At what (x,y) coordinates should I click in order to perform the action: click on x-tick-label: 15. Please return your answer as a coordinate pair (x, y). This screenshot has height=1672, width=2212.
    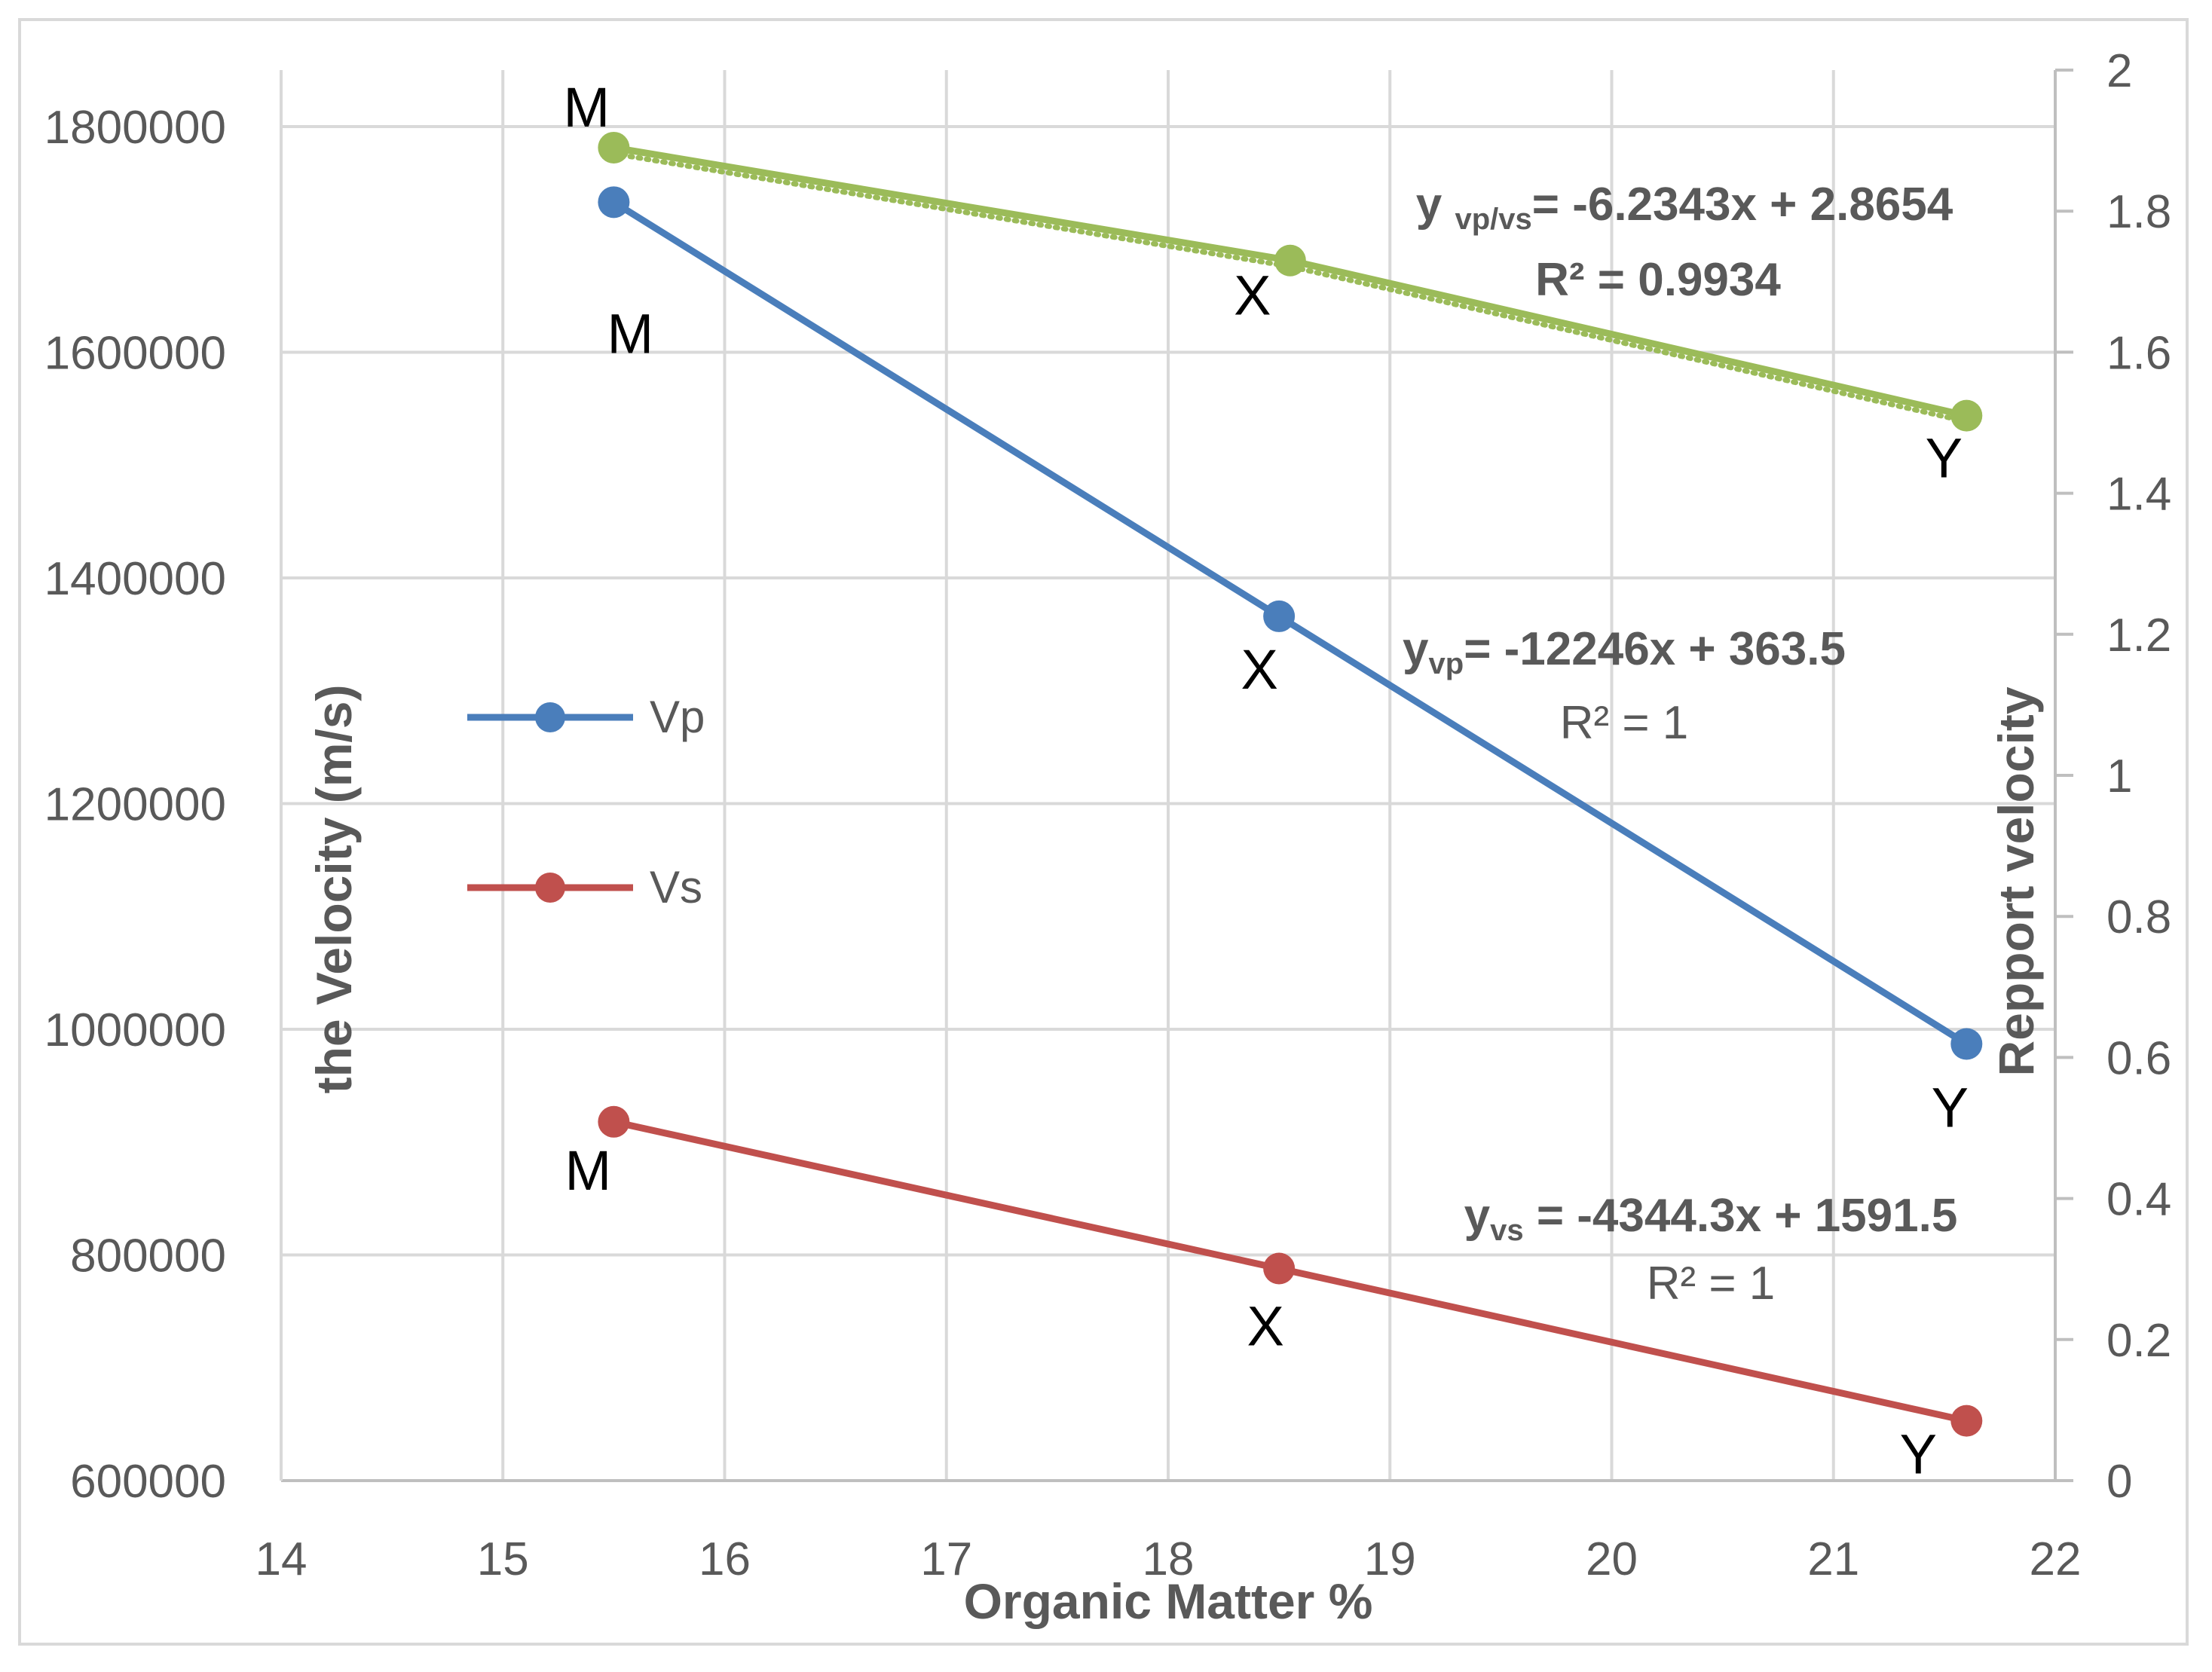
    Looking at the image, I should click on (503, 1559).